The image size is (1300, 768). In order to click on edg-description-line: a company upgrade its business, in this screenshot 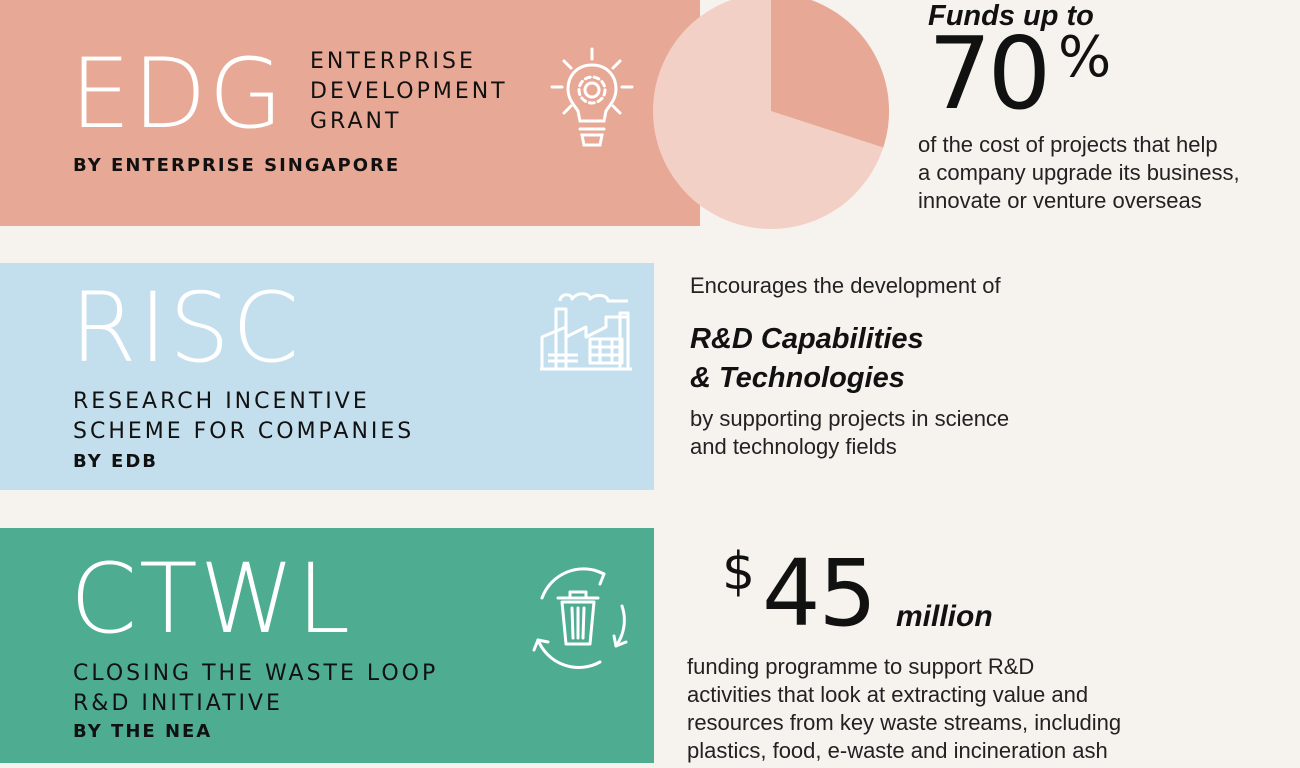, I will do `click(1079, 172)`.